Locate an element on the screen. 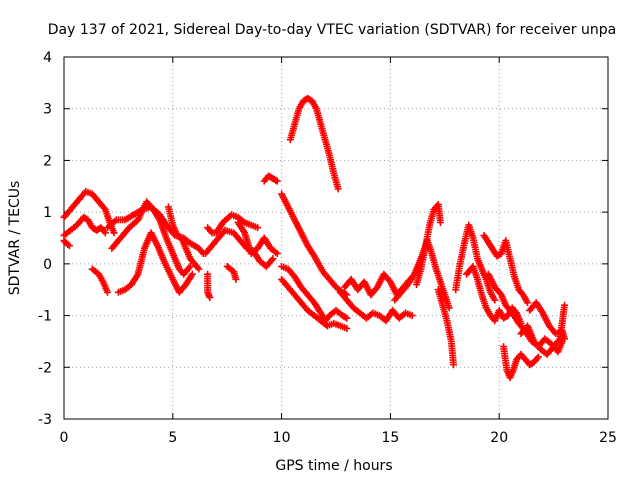  y-tick-label: 3 is located at coordinates (47, 110).